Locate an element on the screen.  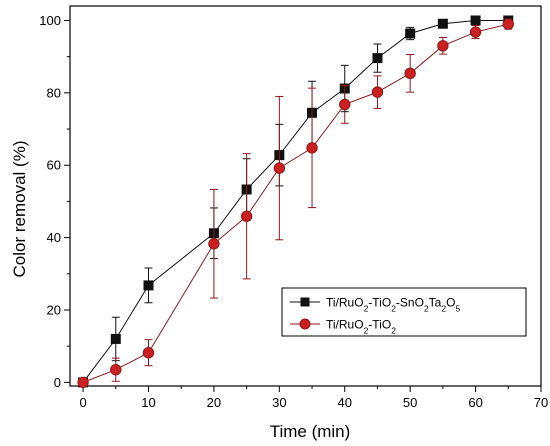
x-tick-label: 40 is located at coordinates (345, 402).